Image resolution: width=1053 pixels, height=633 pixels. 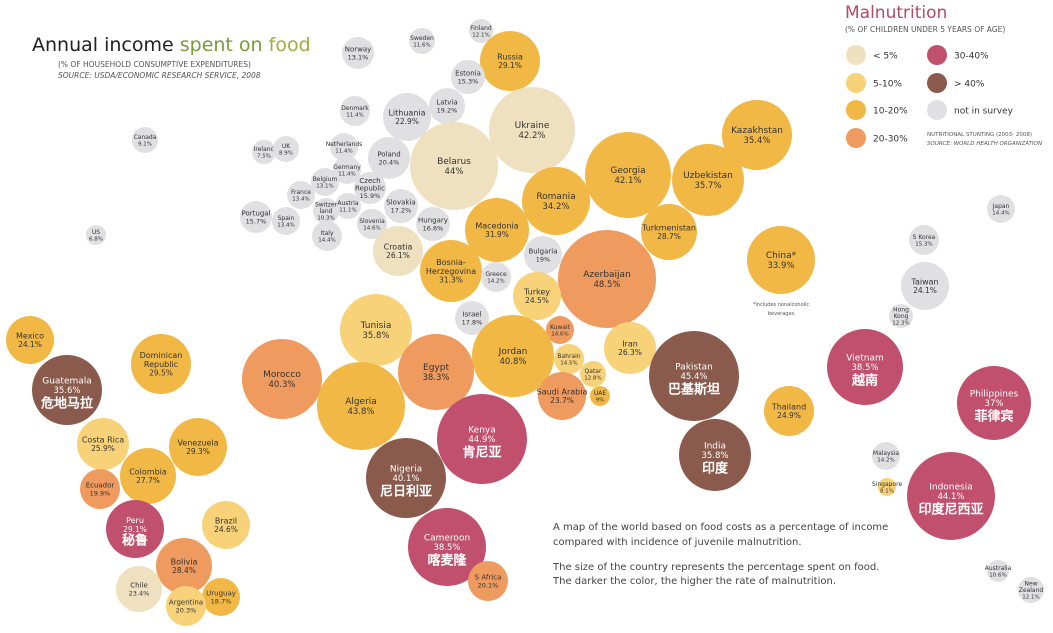 I want to click on bubble-circle-philippines, so click(x=994, y=403).